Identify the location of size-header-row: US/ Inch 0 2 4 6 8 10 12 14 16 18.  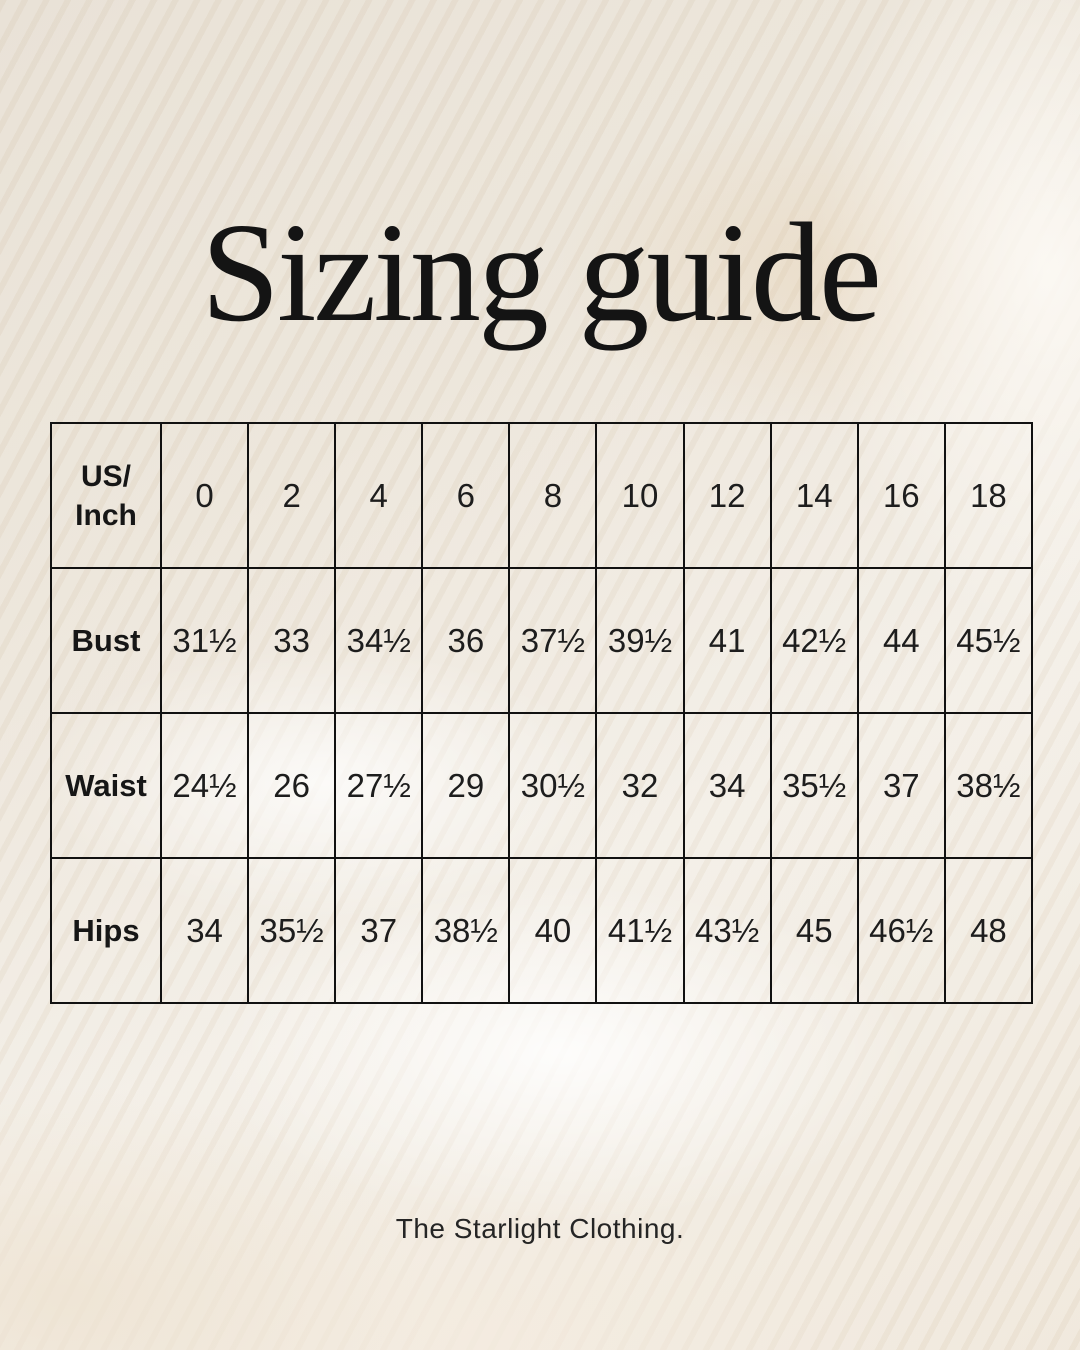
(542, 495).